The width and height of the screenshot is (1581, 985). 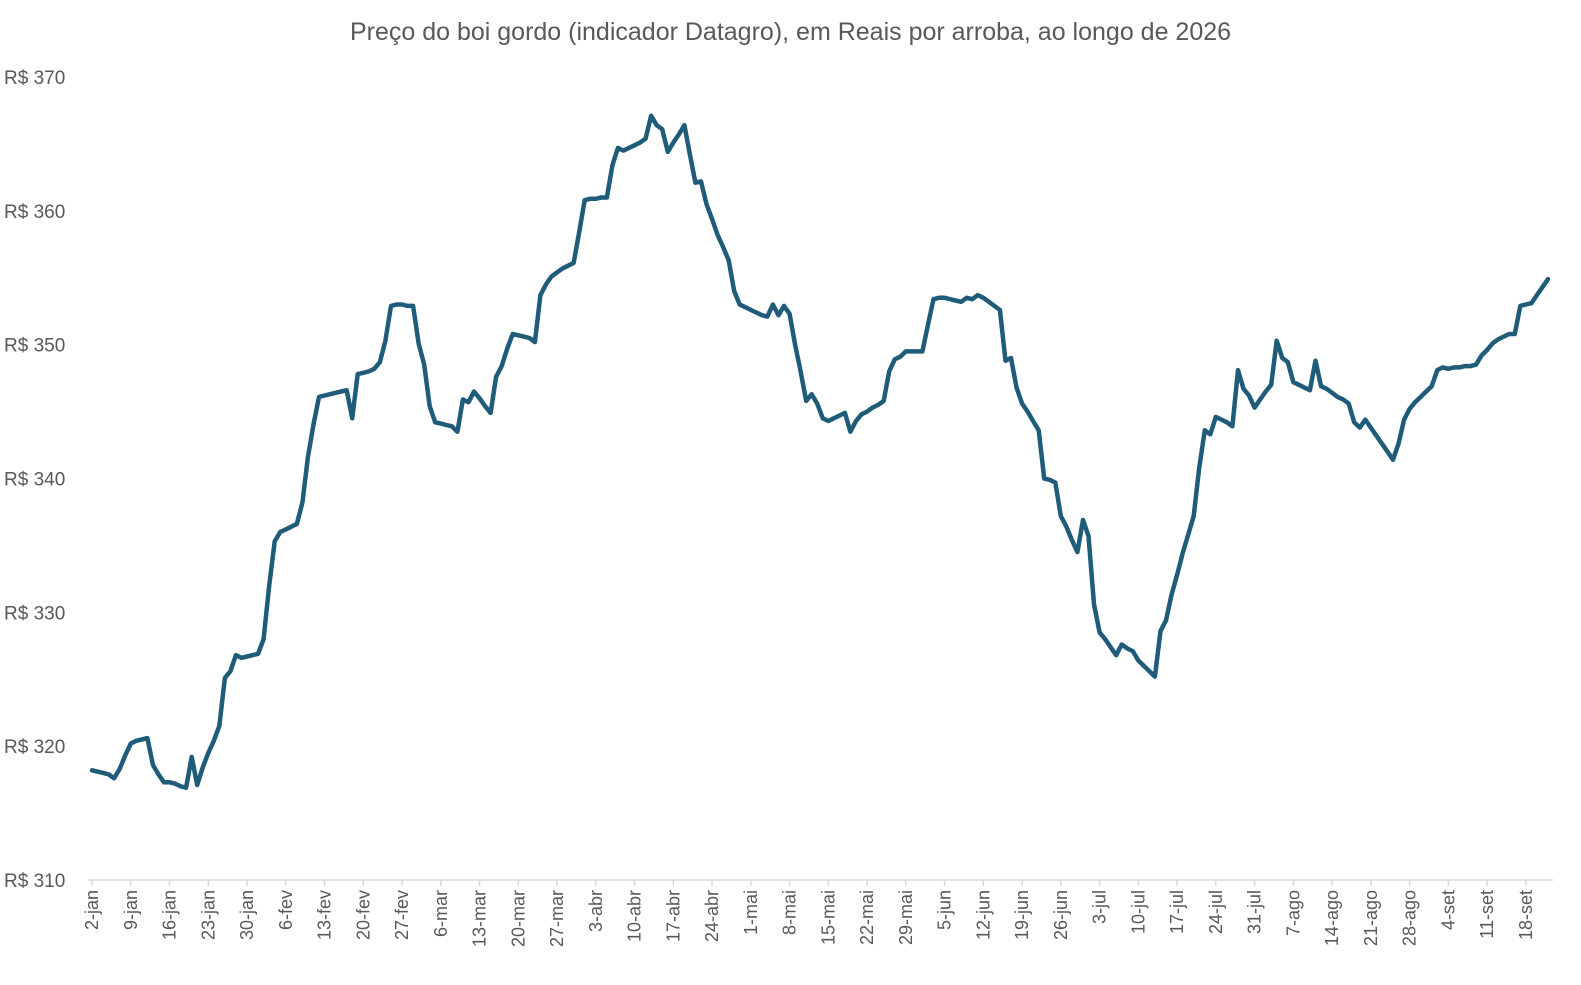 What do you see at coordinates (1061, 915) in the screenshot?
I see `x-tick-label: 26-jun` at bounding box center [1061, 915].